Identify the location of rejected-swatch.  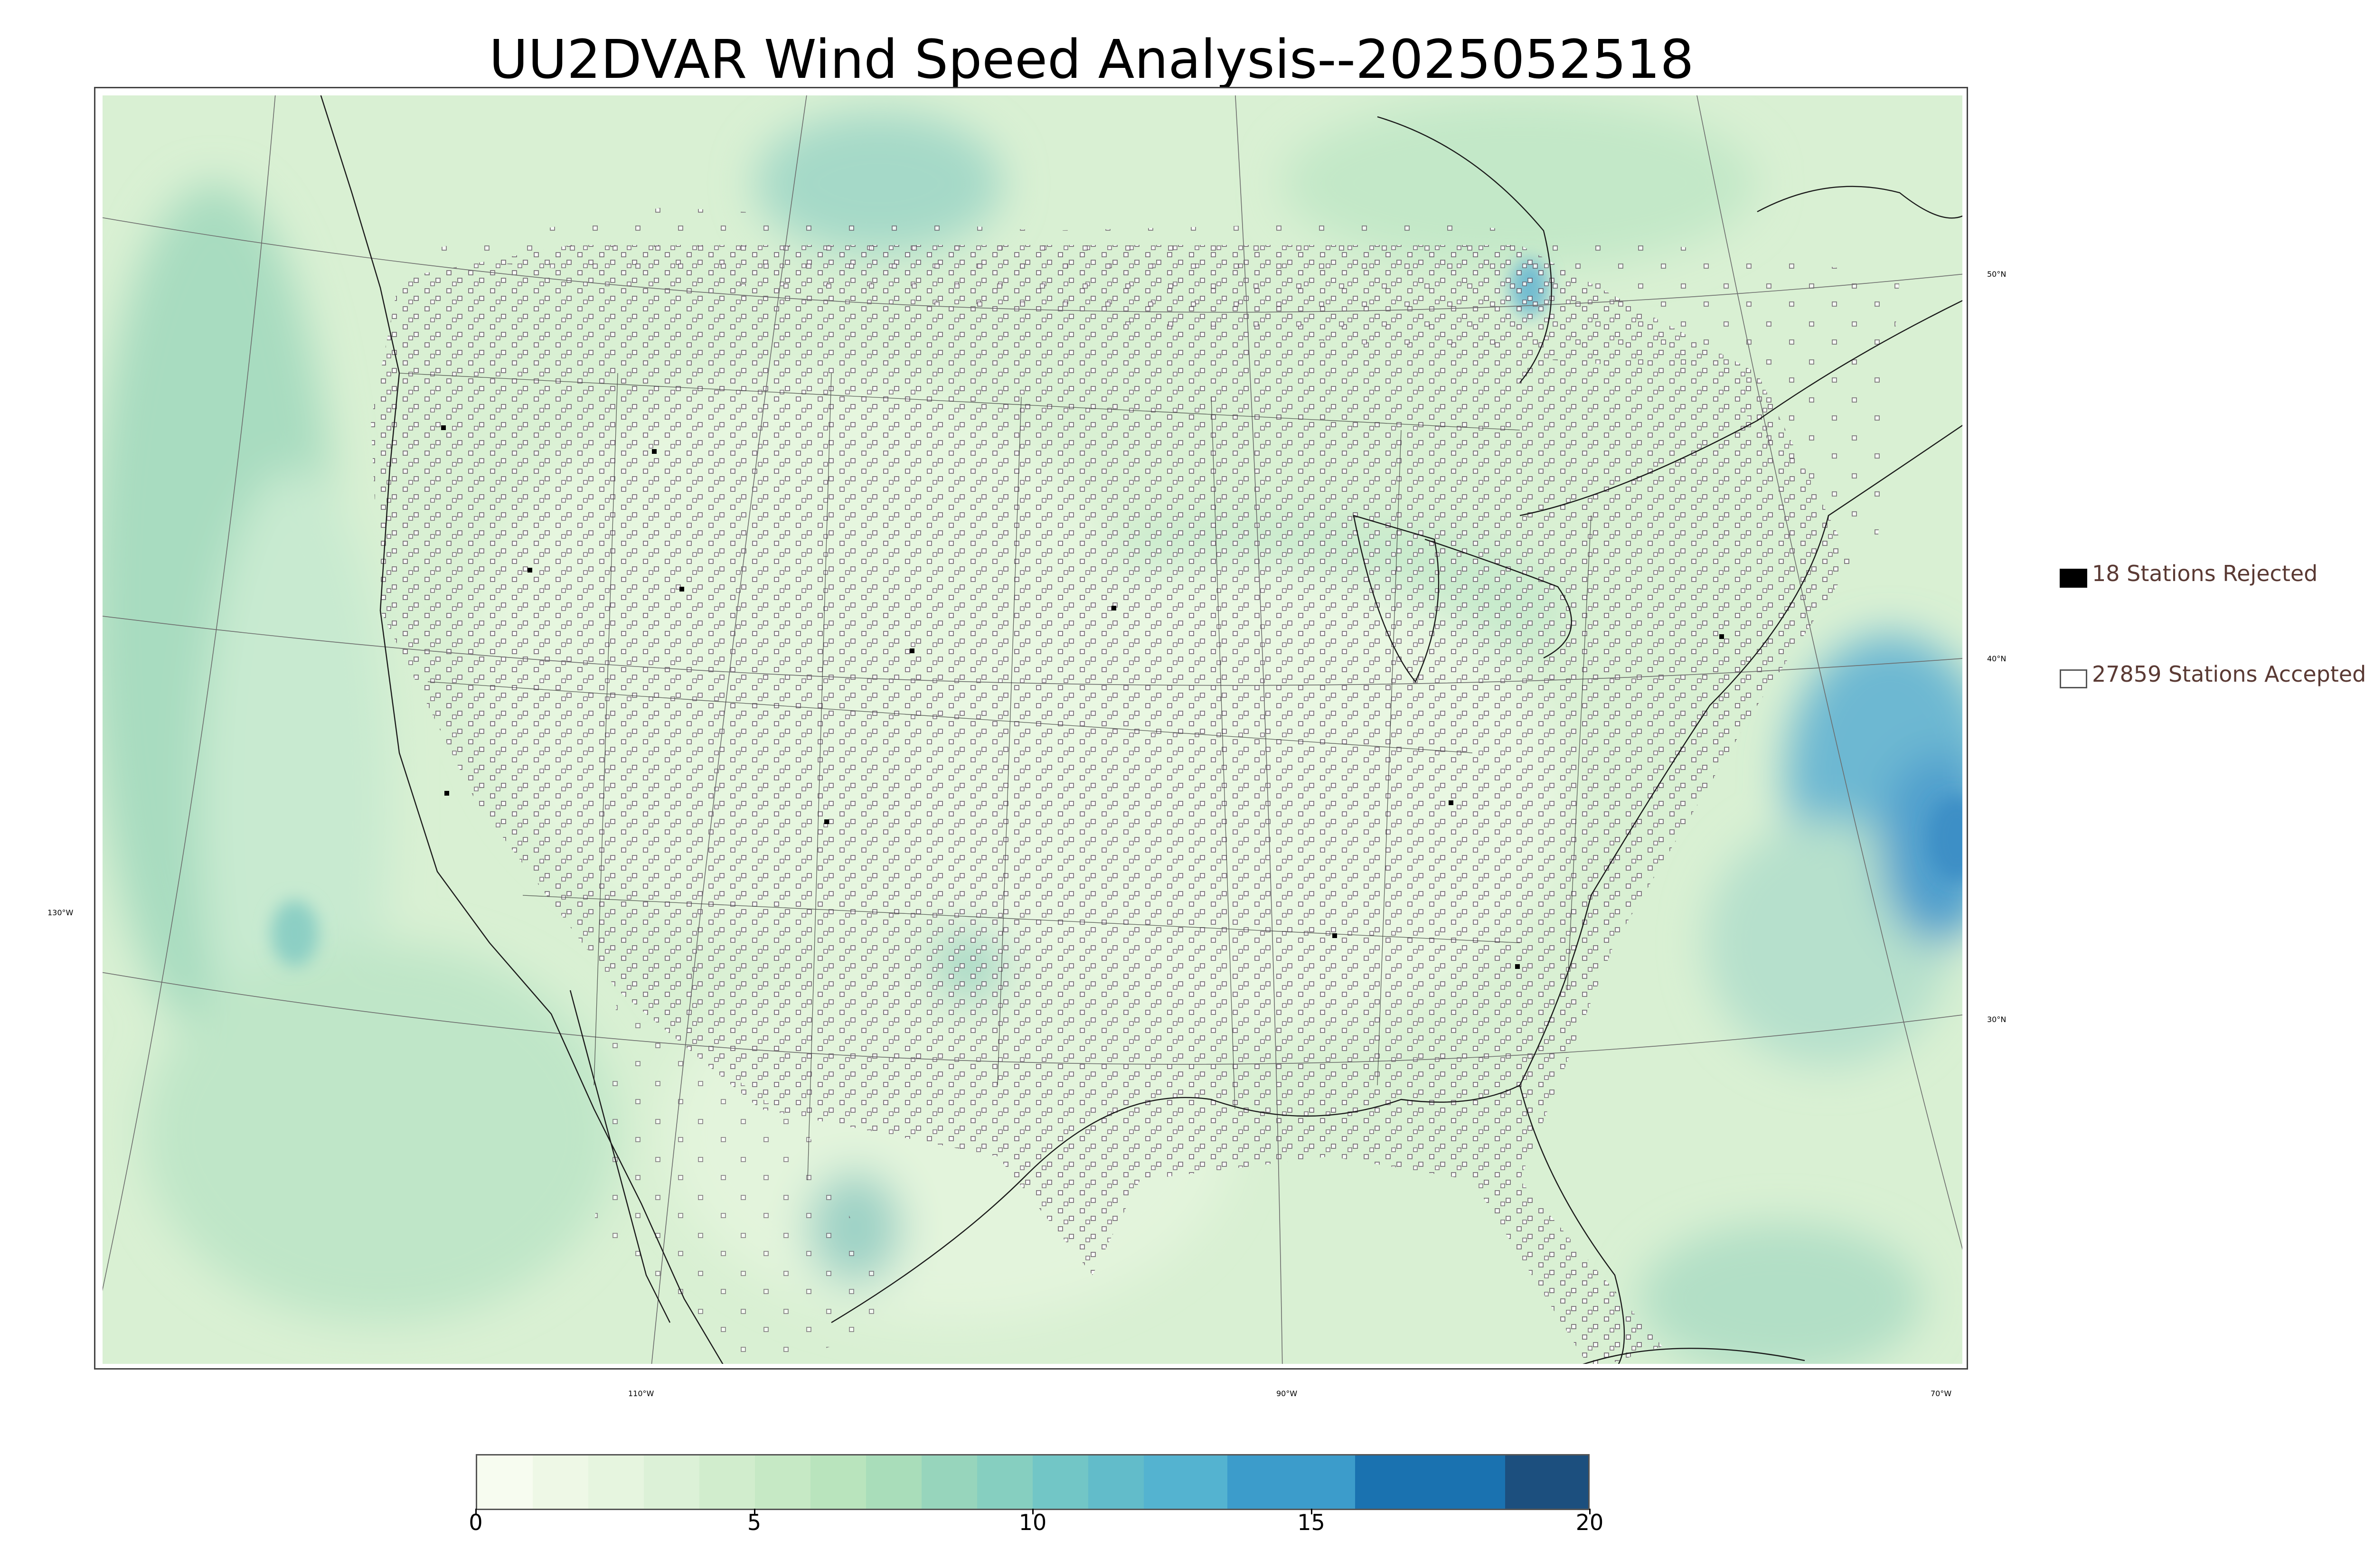
(2073, 578).